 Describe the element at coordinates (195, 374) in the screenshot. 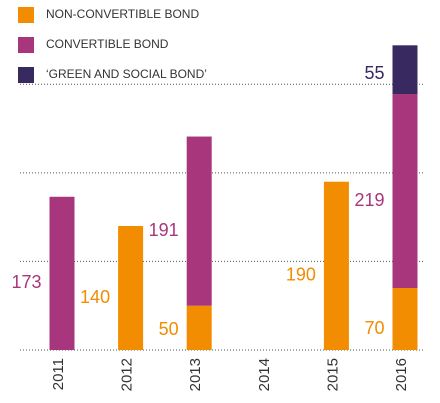

I see `x-tick-label: 2013` at that location.